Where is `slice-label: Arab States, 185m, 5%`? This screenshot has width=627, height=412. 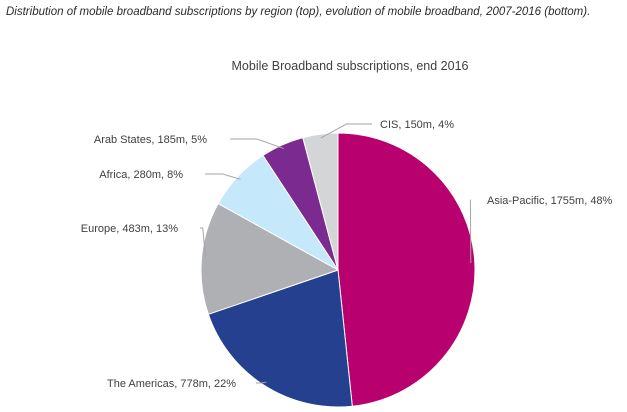
slice-label: Arab States, 185m, 5% is located at coordinates (150, 140).